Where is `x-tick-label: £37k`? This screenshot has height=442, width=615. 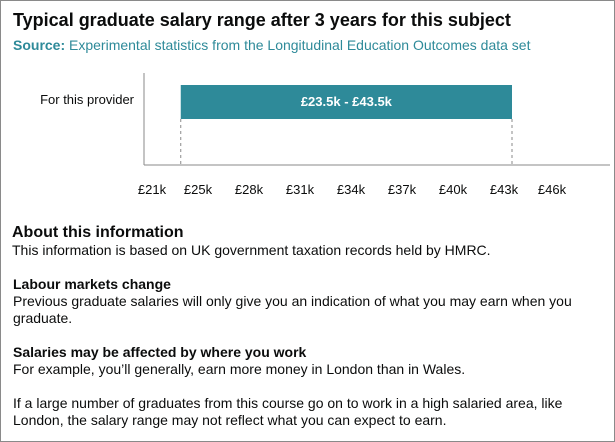
x-tick-label: £37k is located at coordinates (402, 189).